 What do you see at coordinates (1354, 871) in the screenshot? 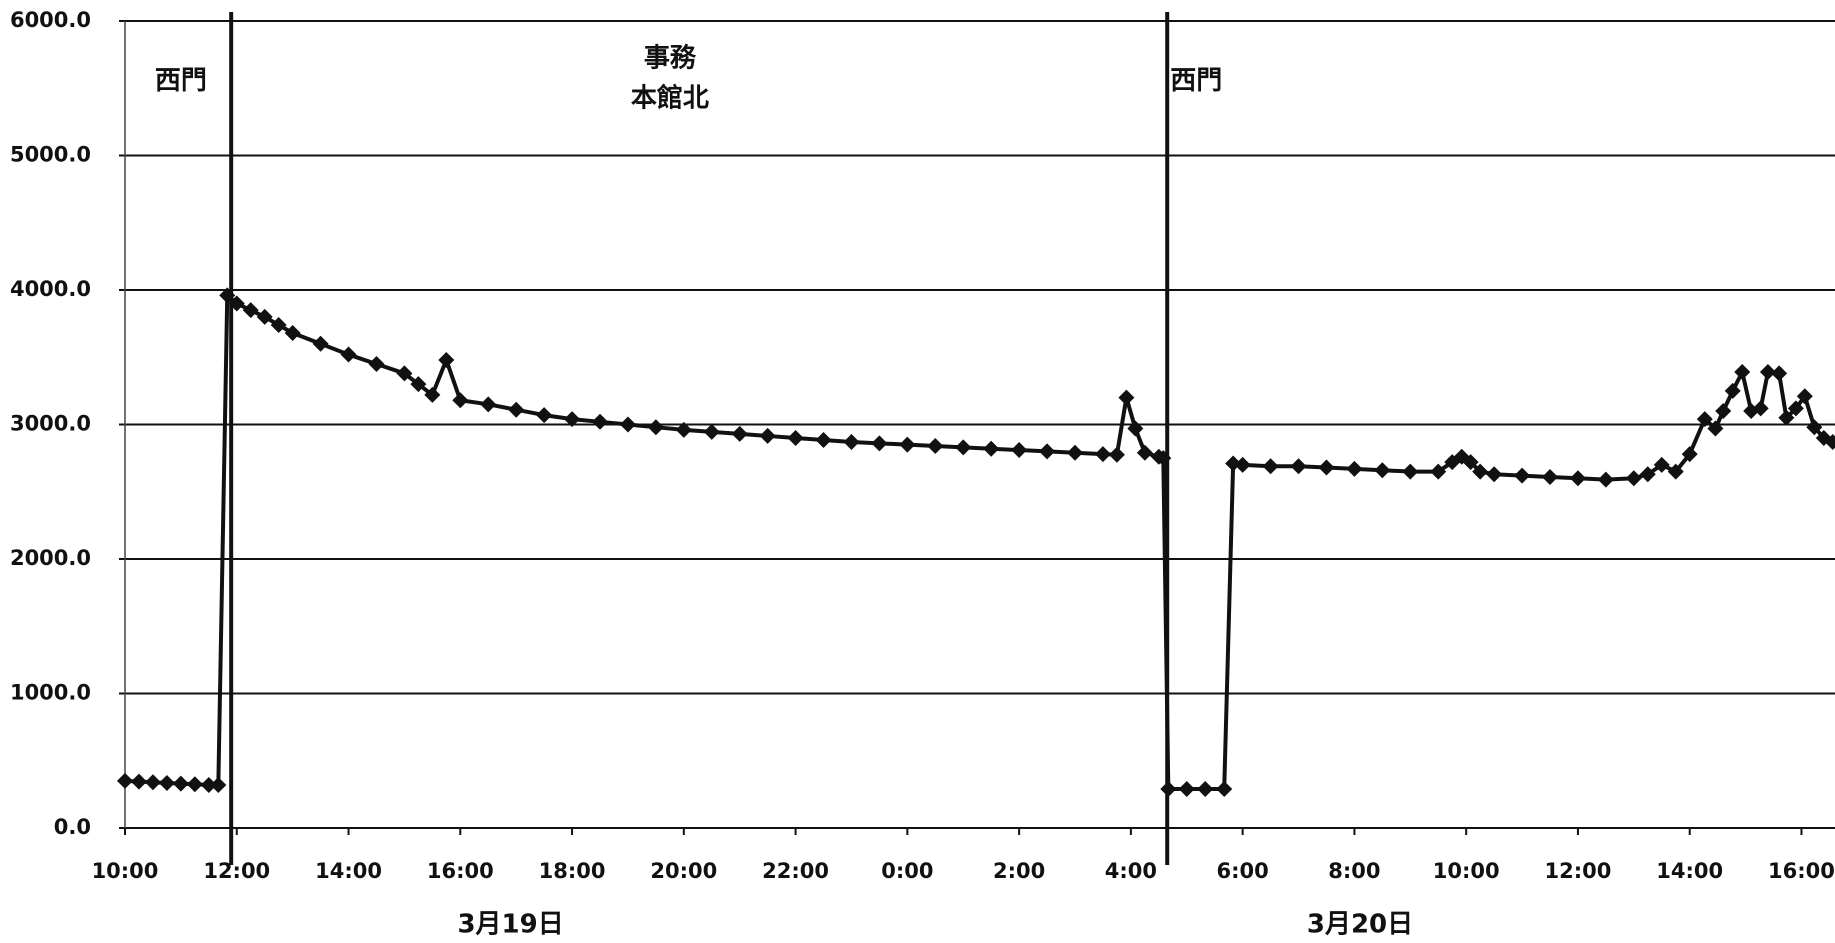
I see `x-tick-label: 8:00` at bounding box center [1354, 871].